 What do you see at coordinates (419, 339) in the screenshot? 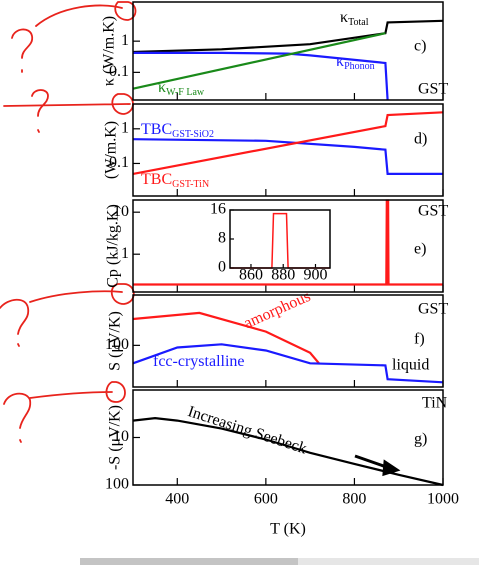
I see `panel-label: f)` at bounding box center [419, 339].